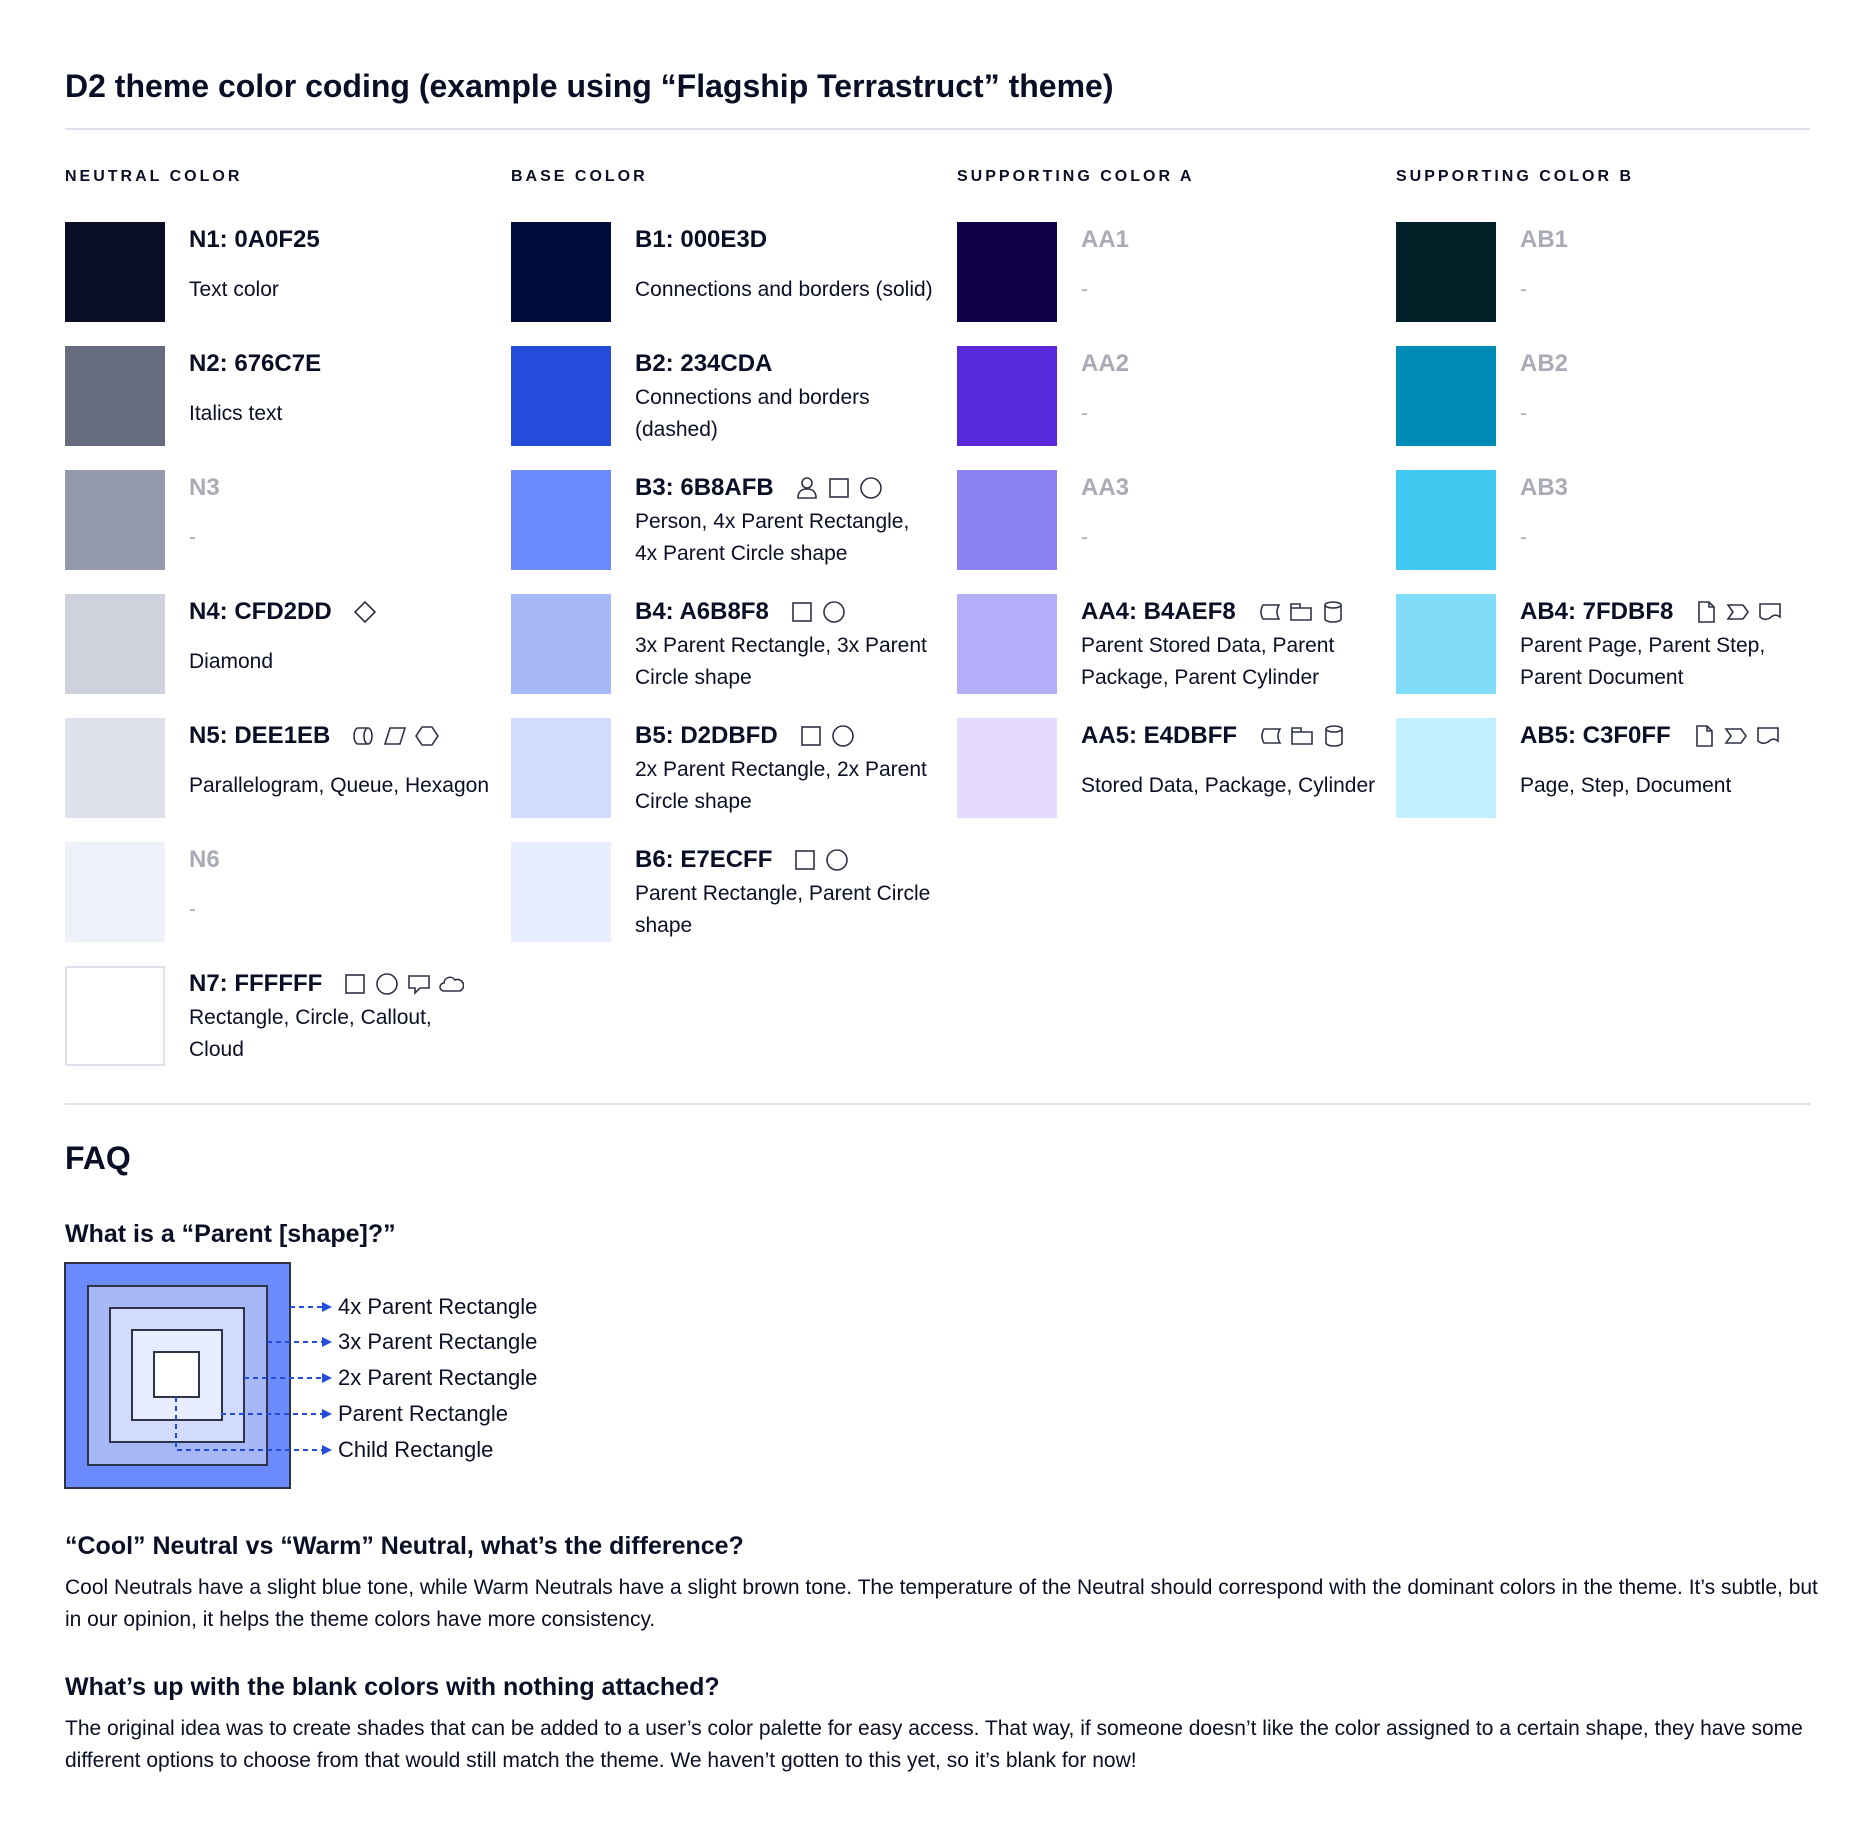 The height and width of the screenshot is (1832, 1864). What do you see at coordinates (339, 290) in the screenshot?
I see `color-usage: Text color` at bounding box center [339, 290].